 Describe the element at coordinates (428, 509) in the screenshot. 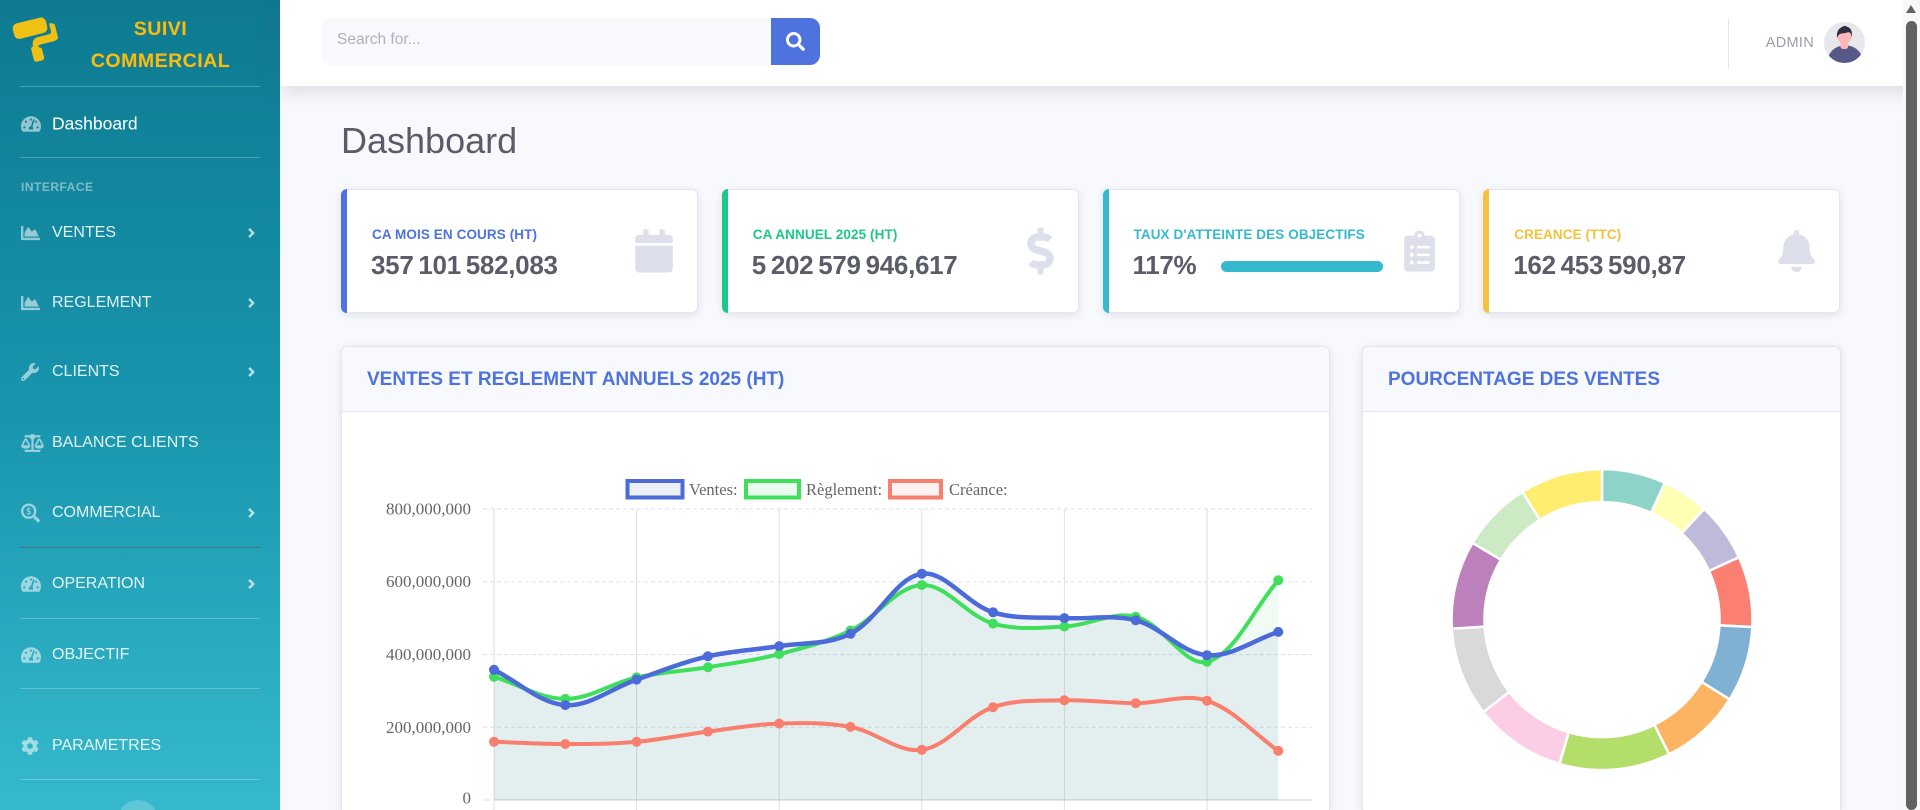

I see `svg-text: 800,000,000` at that location.